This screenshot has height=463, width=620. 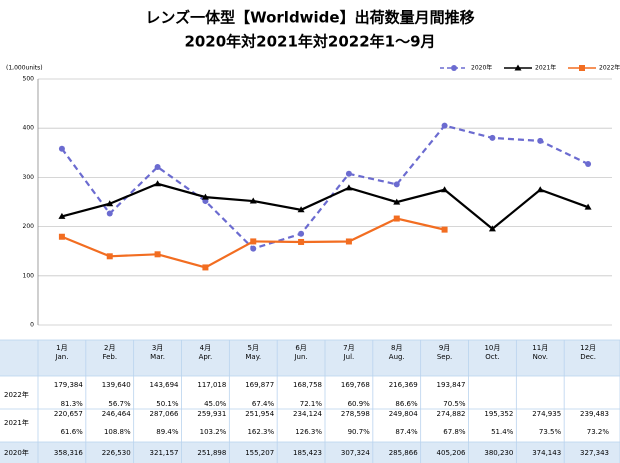 I want to click on cell-value: 249,804, so click(x=403, y=414).